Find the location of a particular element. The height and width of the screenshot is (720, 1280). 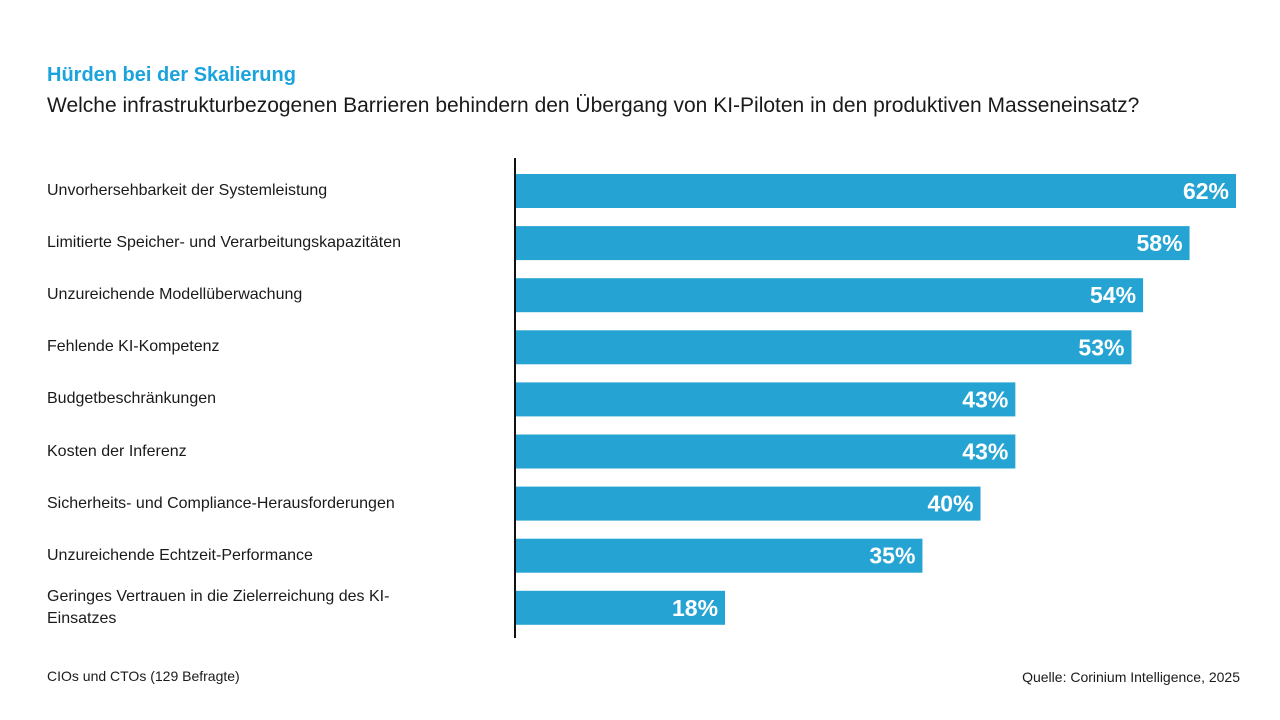

sample-note: CIOs und CTOs (129 Befragte) is located at coordinates (143, 676).